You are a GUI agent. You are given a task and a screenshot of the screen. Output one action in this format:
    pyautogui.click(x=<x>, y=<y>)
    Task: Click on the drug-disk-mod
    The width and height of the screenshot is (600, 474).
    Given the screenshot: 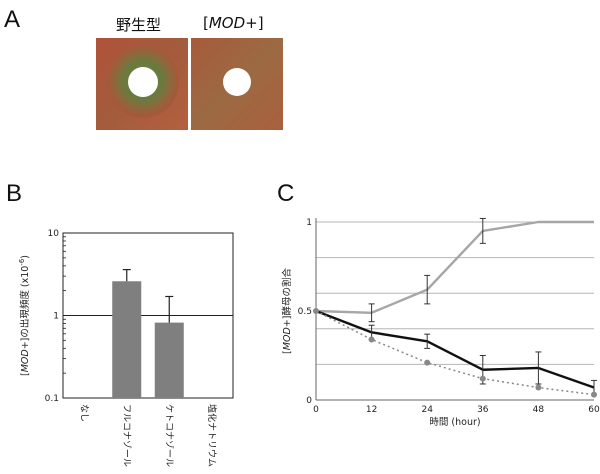 What is the action you would take?
    pyautogui.click(x=237, y=82)
    